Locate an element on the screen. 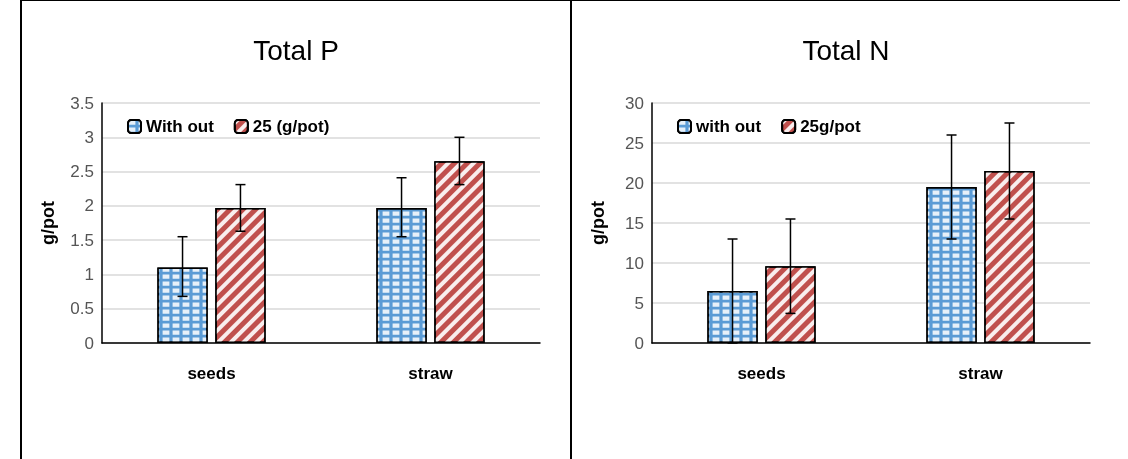 This screenshot has height=459, width=1128. y-tick-label: 25 is located at coordinates (634, 143).